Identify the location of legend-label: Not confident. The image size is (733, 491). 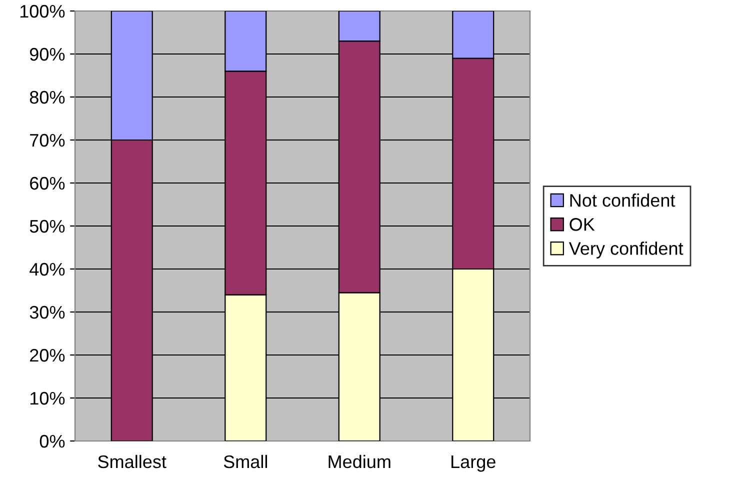
(623, 200).